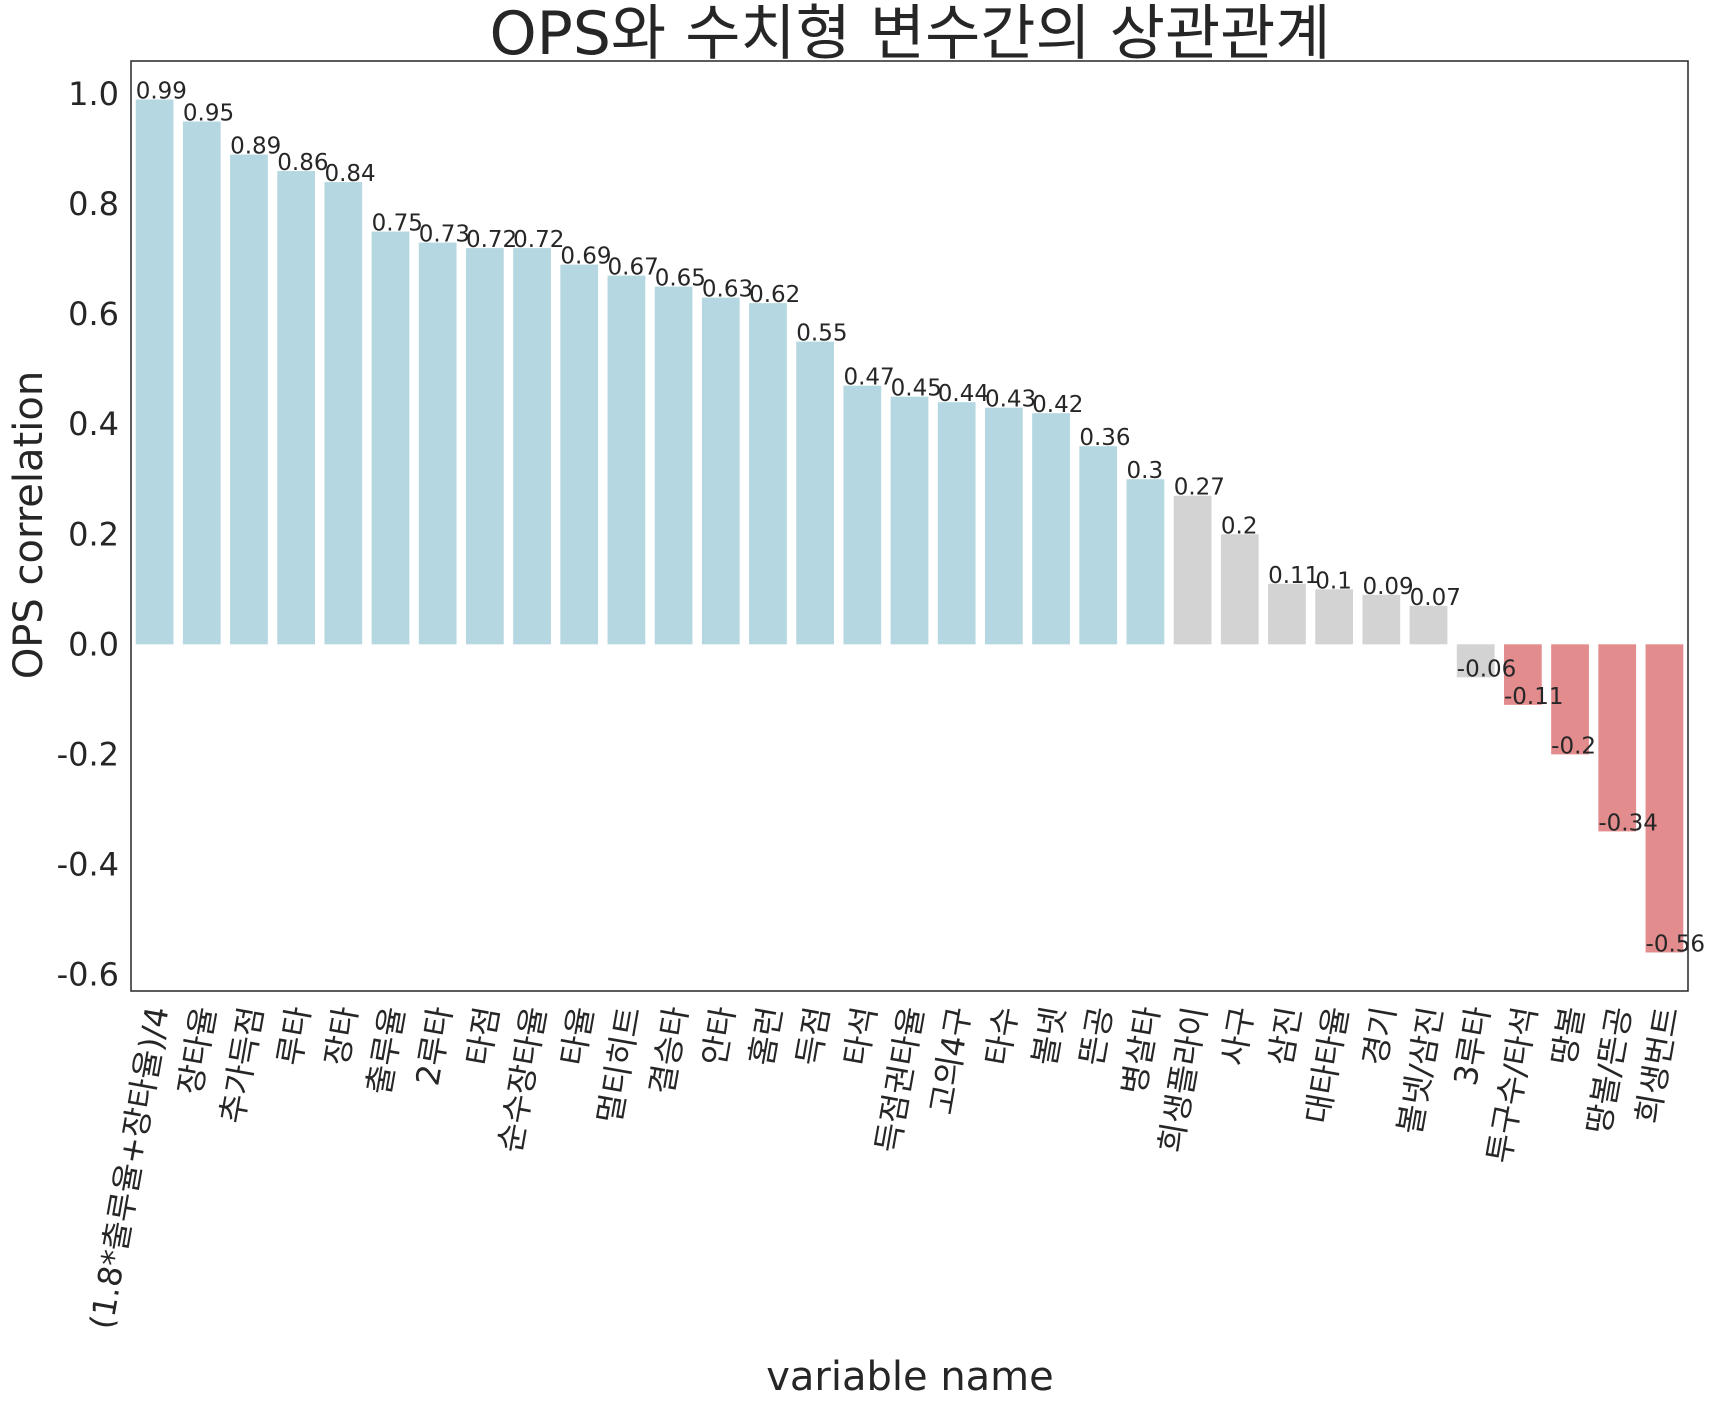  I want to click on y-tick-labels: 1.0 0.8 0.6 0.4 0.2 0.0 -0.2 -0.4 -0.6, so click(88, 534).